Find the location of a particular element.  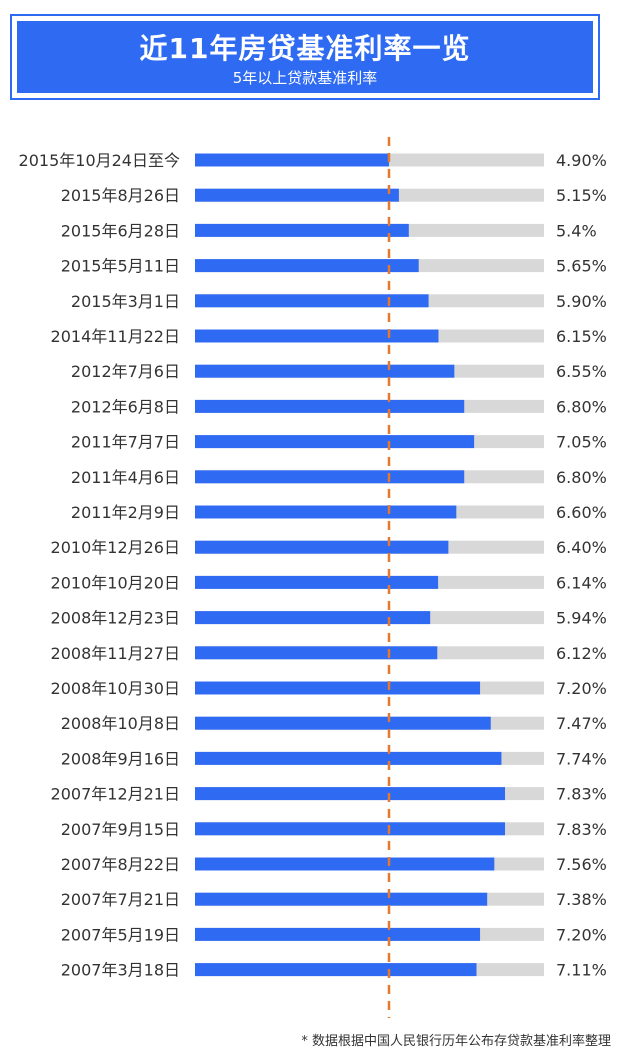

category-label: 2010年12月26日 is located at coordinates (115, 547).